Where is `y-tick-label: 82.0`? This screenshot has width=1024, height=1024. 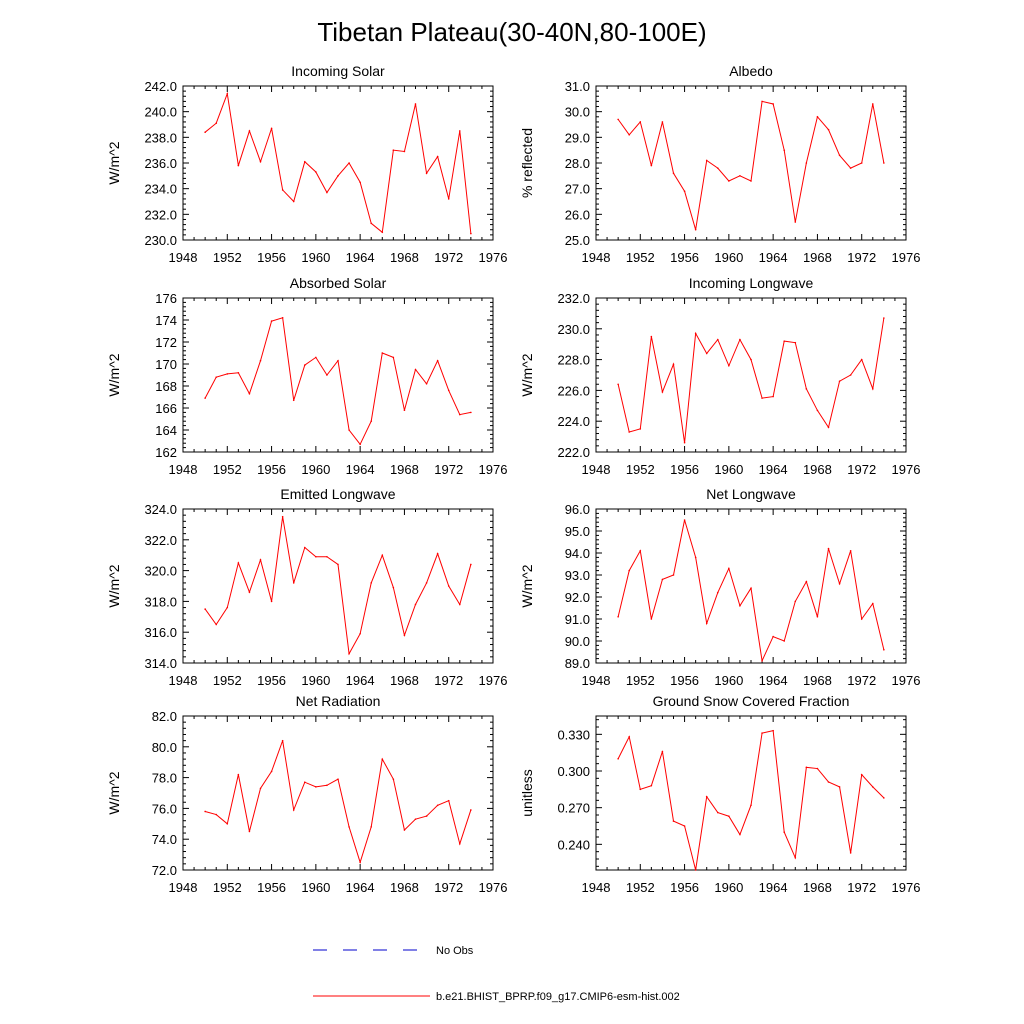 y-tick-label: 82.0 is located at coordinates (164, 716).